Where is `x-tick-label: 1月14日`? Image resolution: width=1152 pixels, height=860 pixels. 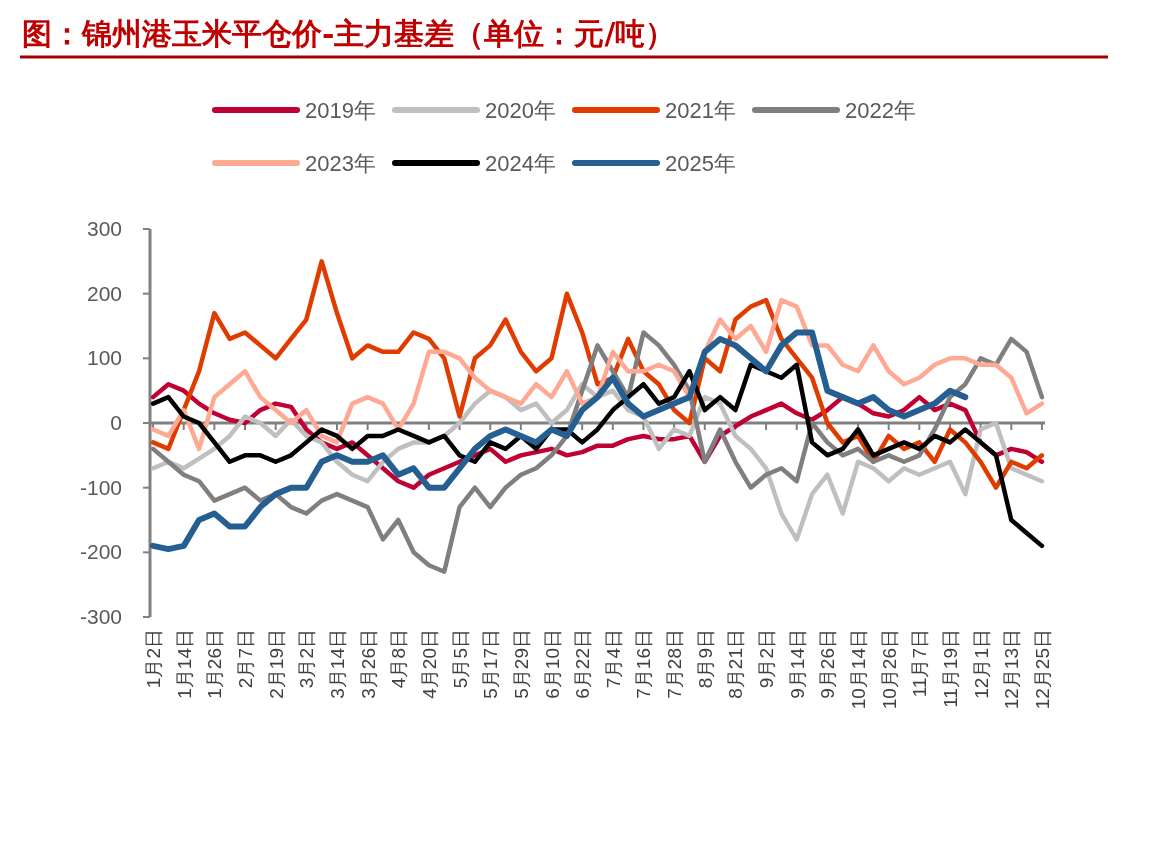 x-tick-label: 1月14日 is located at coordinates (184, 664).